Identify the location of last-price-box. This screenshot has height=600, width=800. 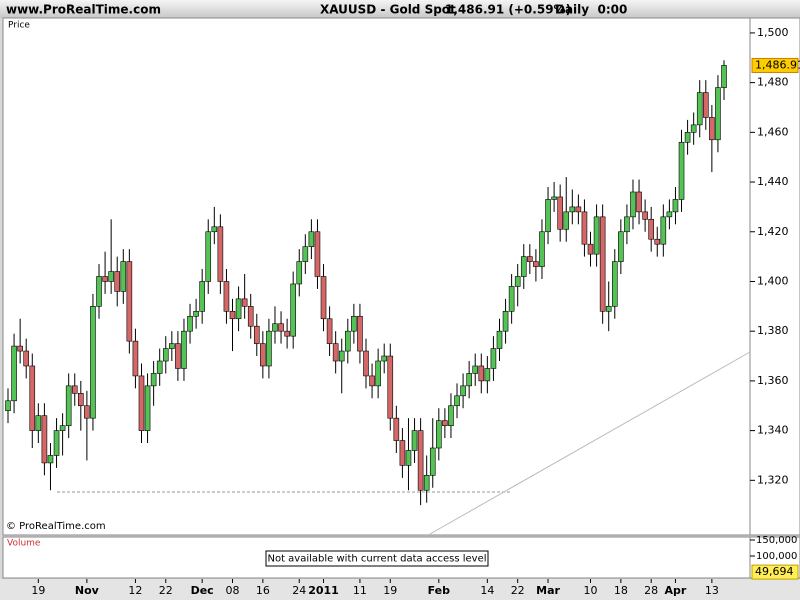
(775, 65).